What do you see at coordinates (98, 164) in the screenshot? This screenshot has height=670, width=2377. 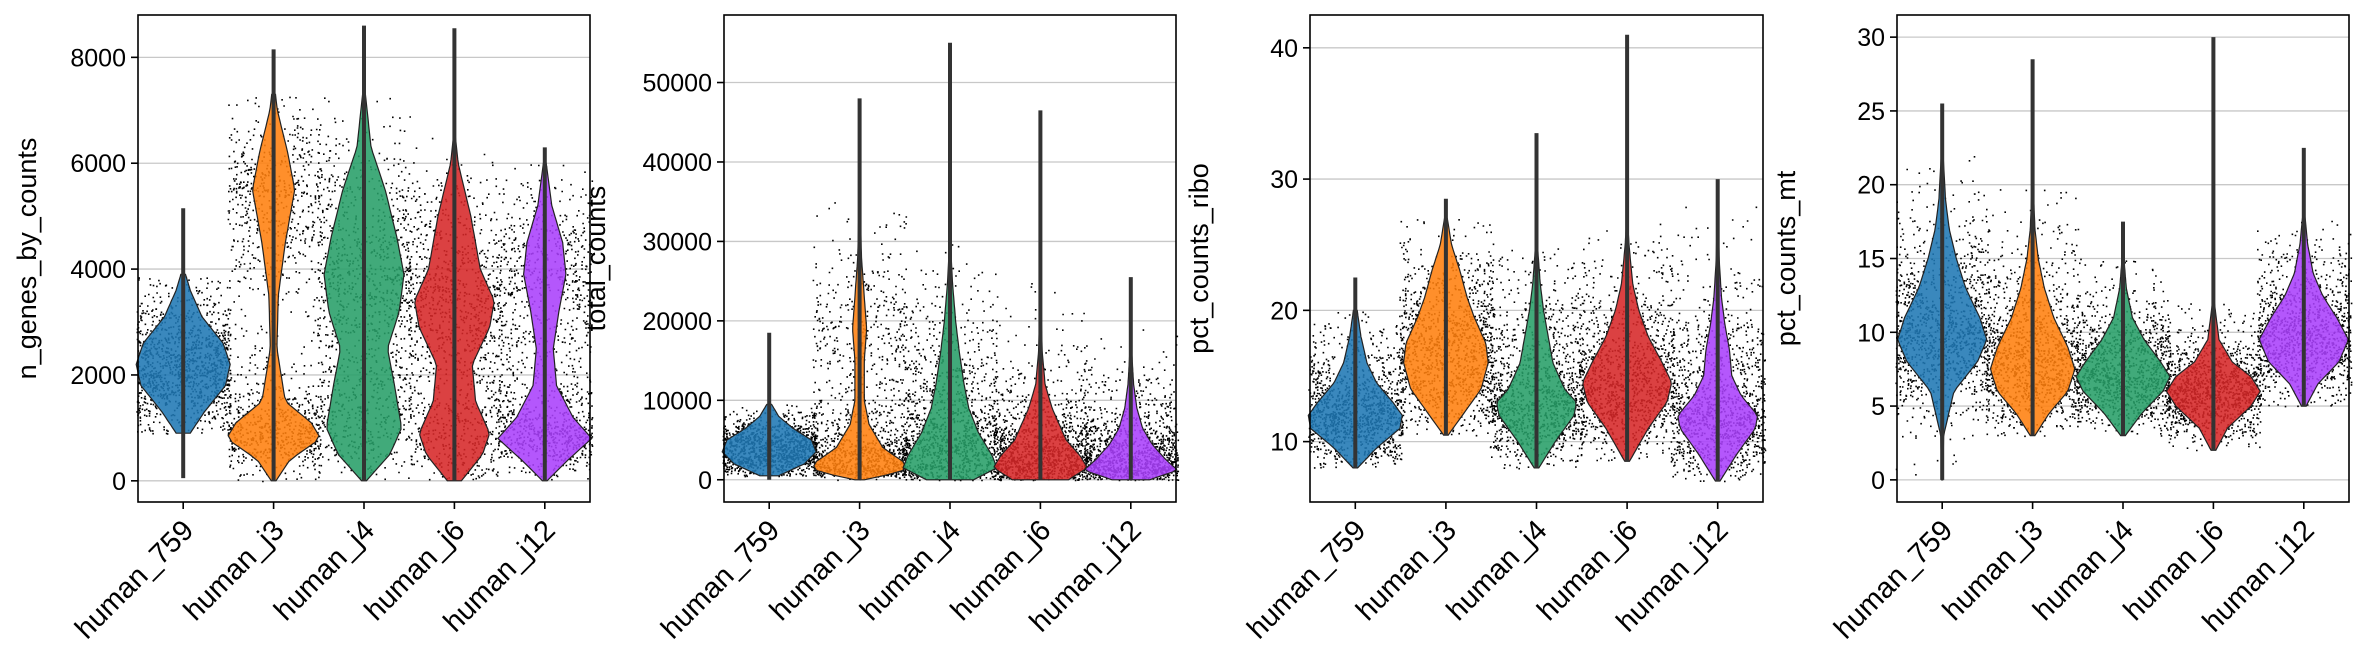 I see `y-tick-label: 6000` at bounding box center [98, 164].